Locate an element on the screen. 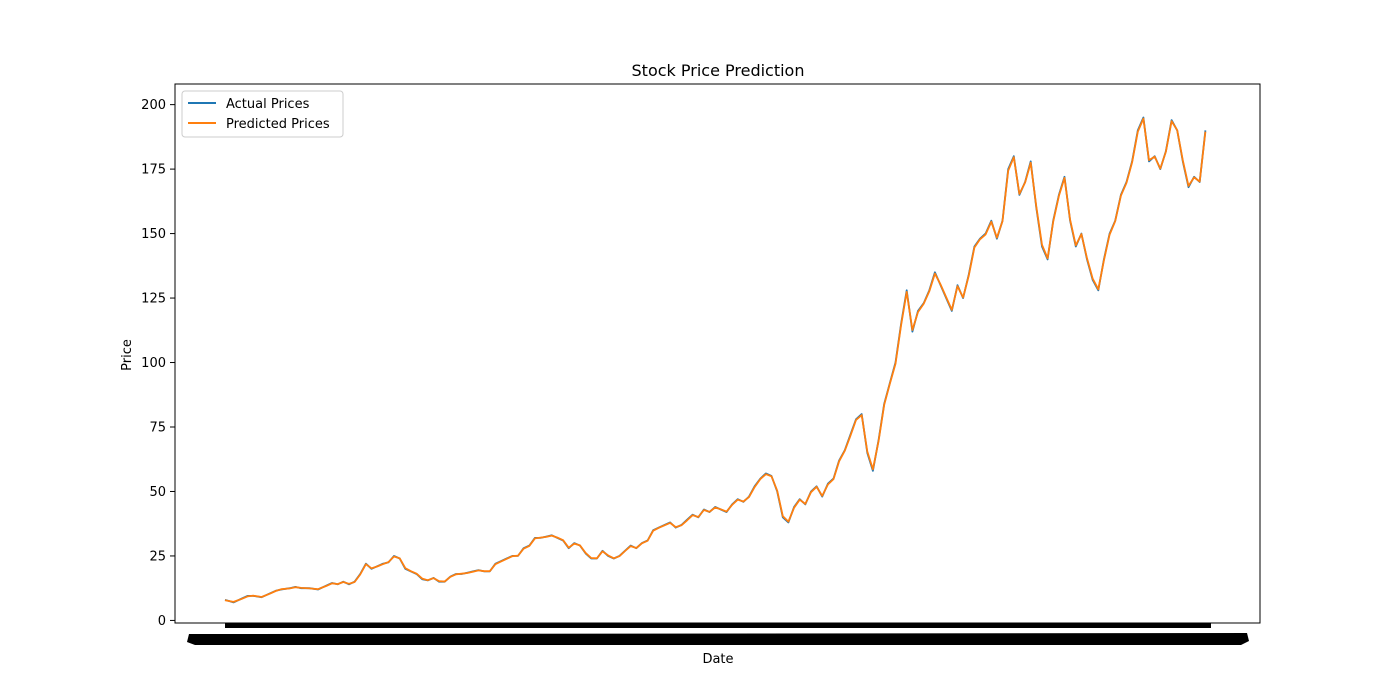  legend-label-predicted: Predicted Prices is located at coordinates (278, 124).